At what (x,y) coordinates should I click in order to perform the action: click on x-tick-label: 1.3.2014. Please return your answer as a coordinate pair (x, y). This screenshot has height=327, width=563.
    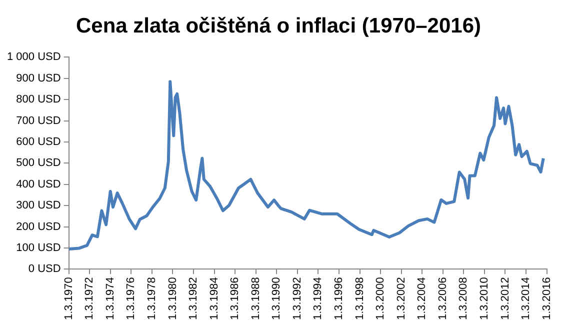
    Looking at the image, I should click on (526, 298).